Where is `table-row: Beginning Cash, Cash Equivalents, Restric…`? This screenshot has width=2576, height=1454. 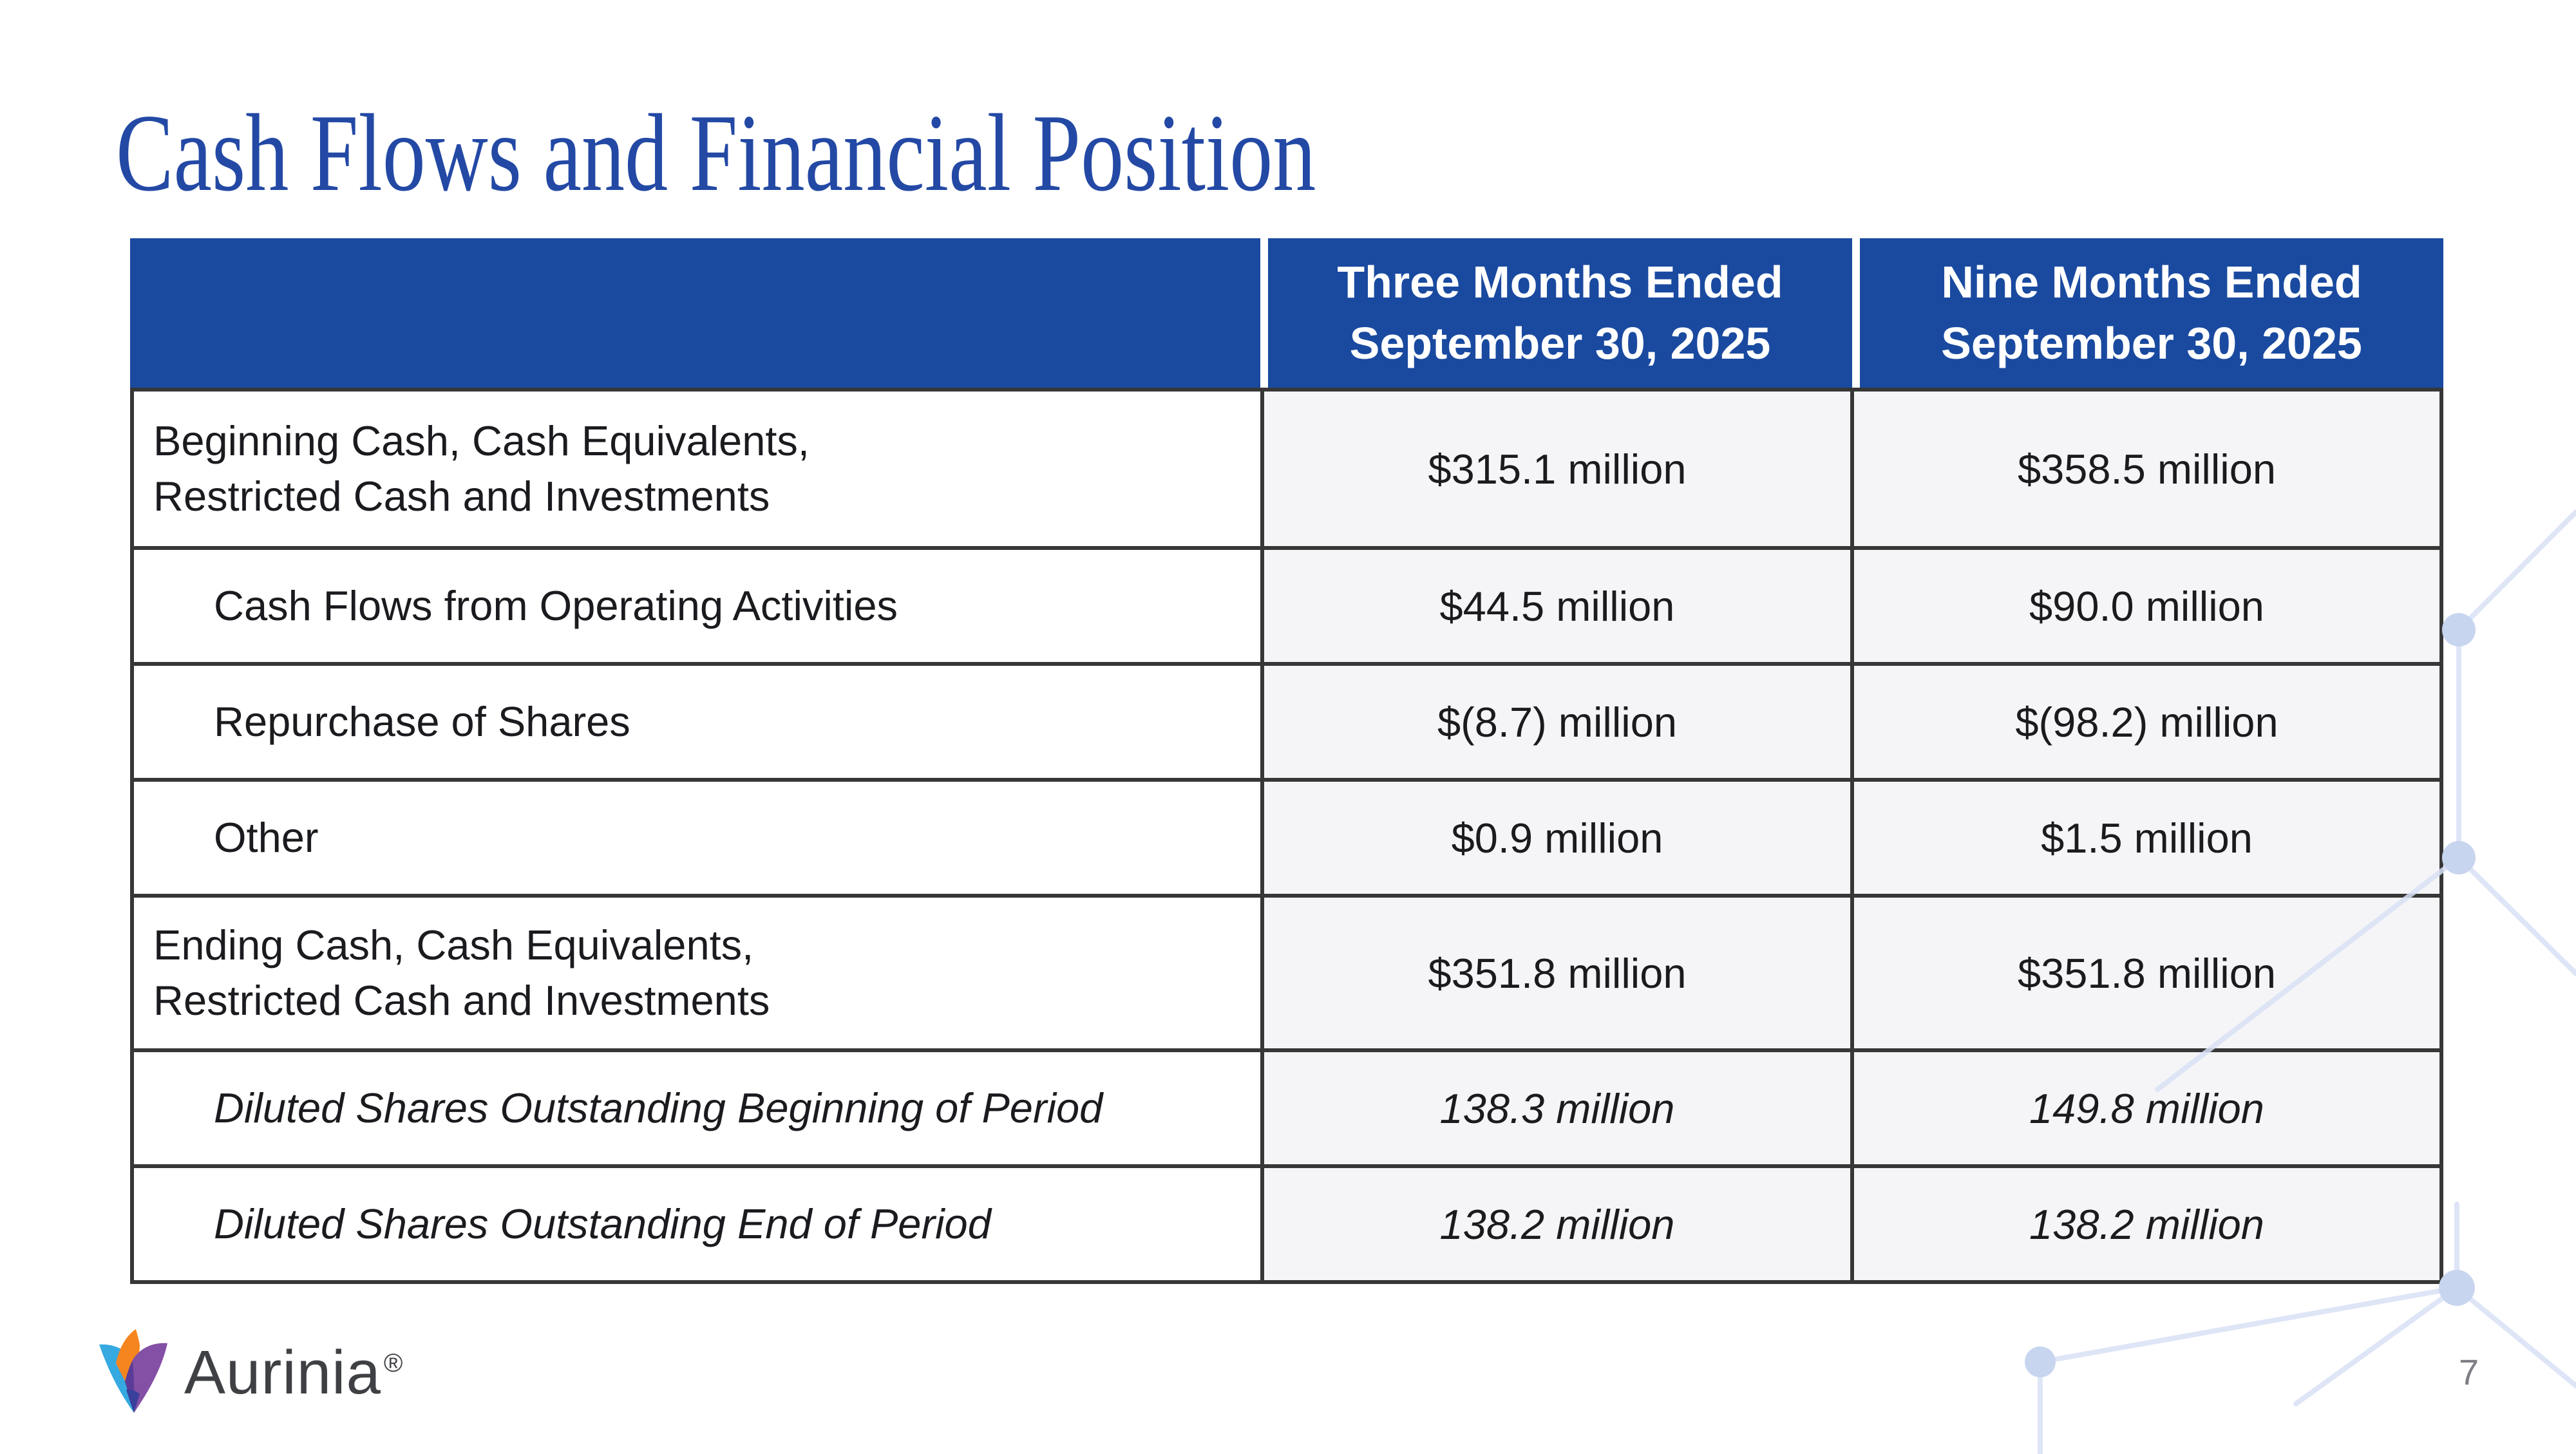
table-row: Beginning Cash, Cash Equivalents, Restric… is located at coordinates (1287, 469).